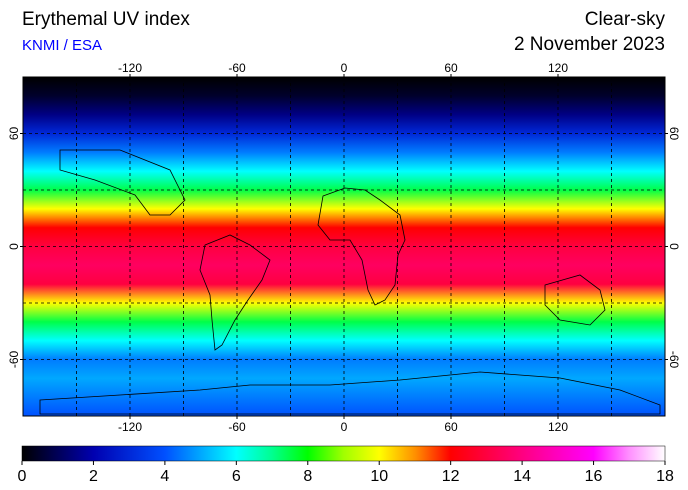 This screenshot has width=688, height=490. I want to click on x-tick-label-bottom: -120, so click(130, 427).